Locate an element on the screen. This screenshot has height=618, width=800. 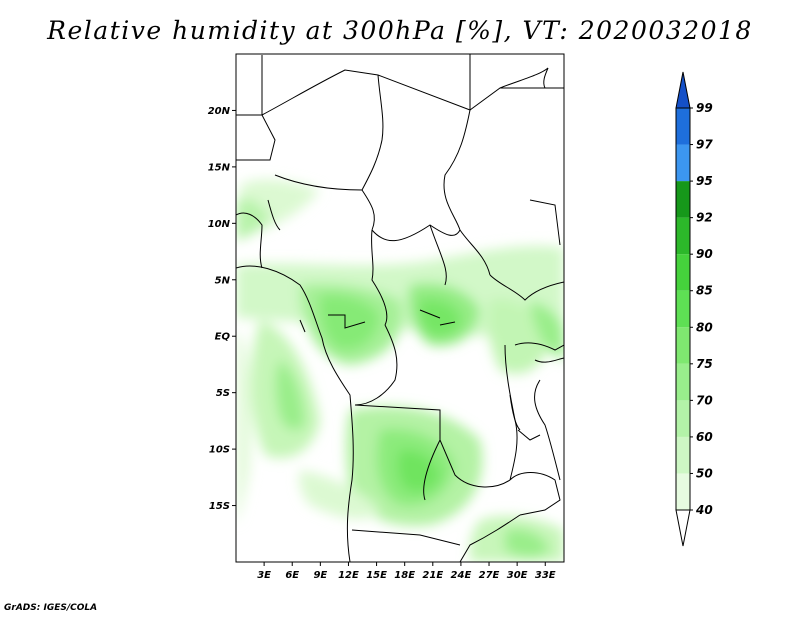
lat-tick-label: 20N is located at coordinates (219, 111).